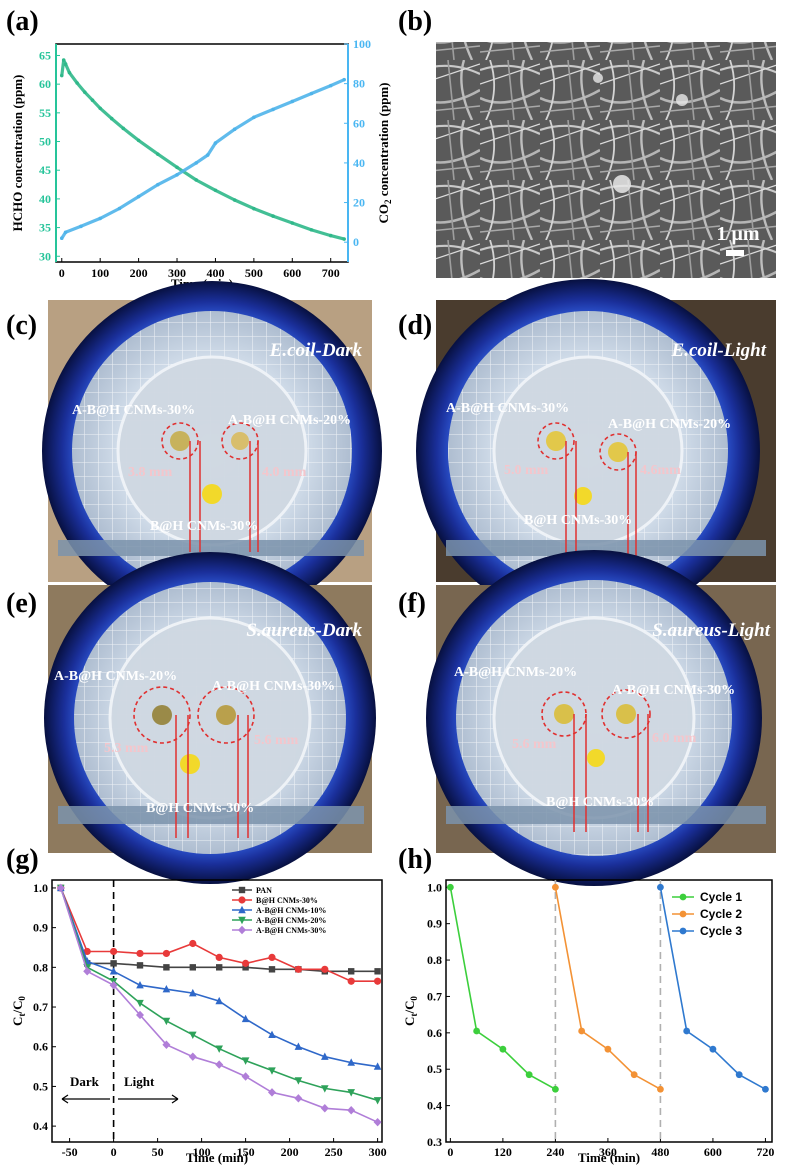  What do you see at coordinates (40, 1086) in the screenshot?
I see `chart-g-ytick-label: 0.5` at bounding box center [40, 1086].